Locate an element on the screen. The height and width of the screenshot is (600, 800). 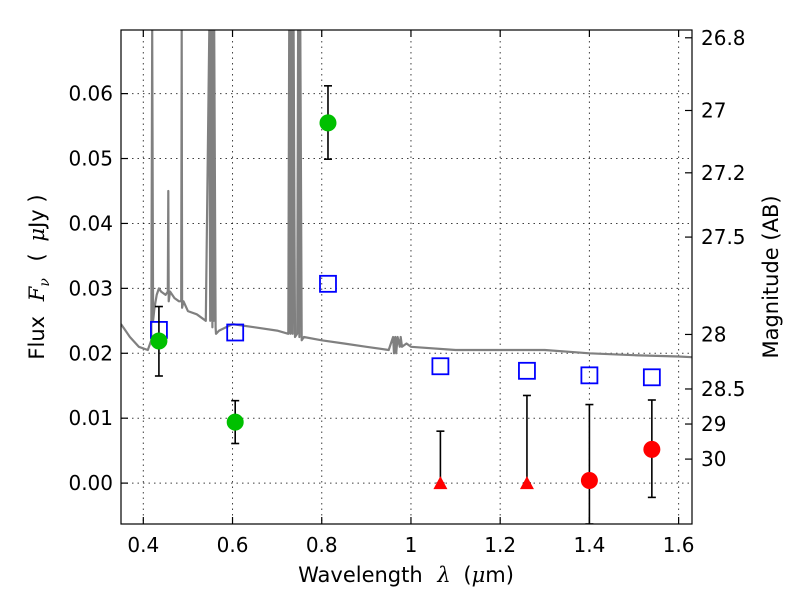
x-tick-label: 0.4 is located at coordinates (143, 545).